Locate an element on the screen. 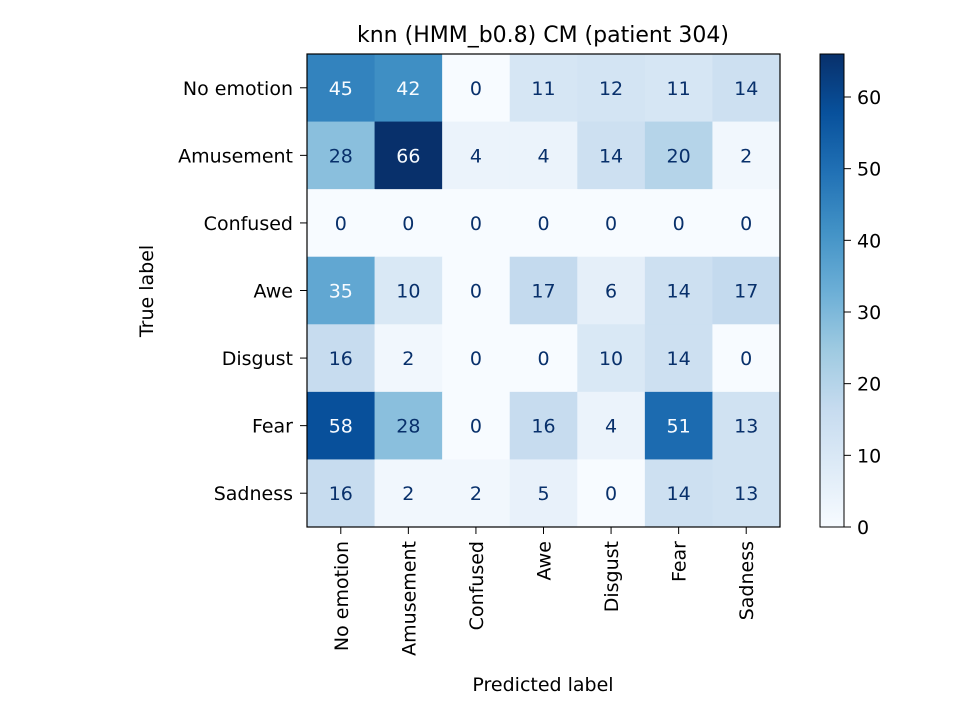 This screenshot has height=724, width=960. x-tick-label-4: Disgust is located at coordinates (612, 576).